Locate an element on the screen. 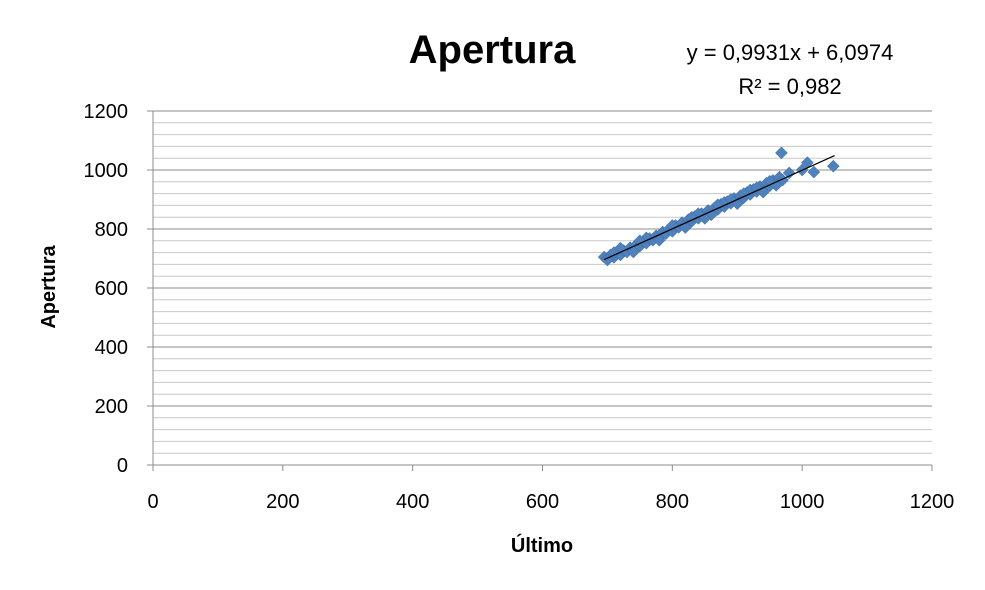  x-tick-label: 600 is located at coordinates (542, 502).